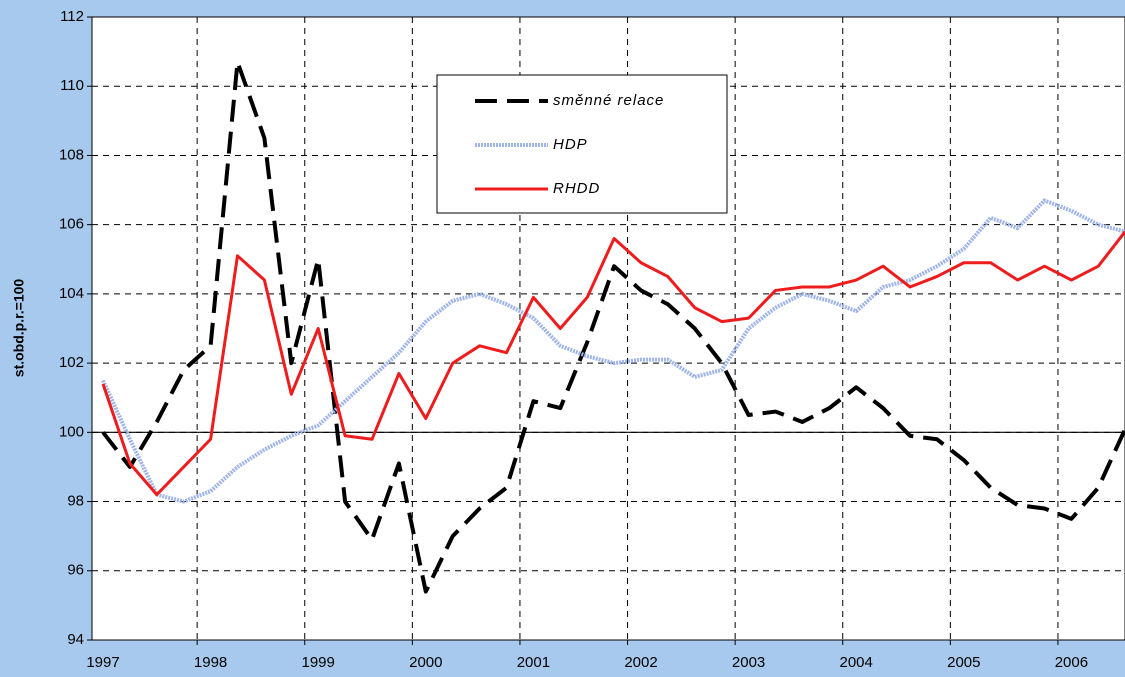 This screenshot has width=1125, height=677. Describe the element at coordinates (608, 100) in the screenshot. I see `legend-label: směnné relace` at that location.